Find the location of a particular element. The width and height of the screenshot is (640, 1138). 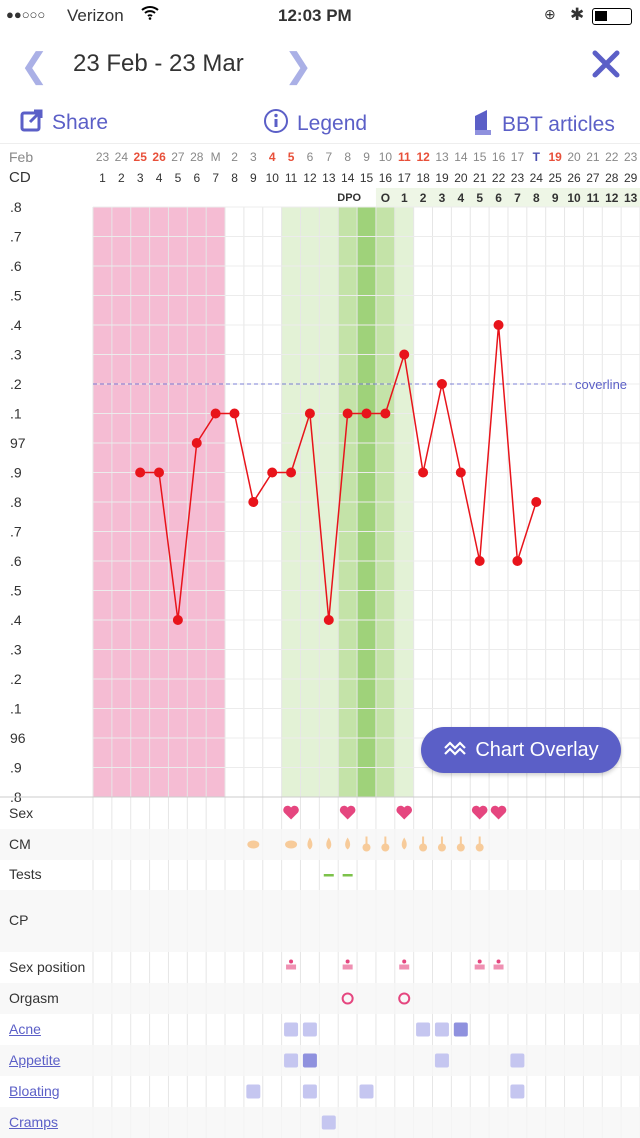

row-label-tests: Tests is located at coordinates (25, 874).